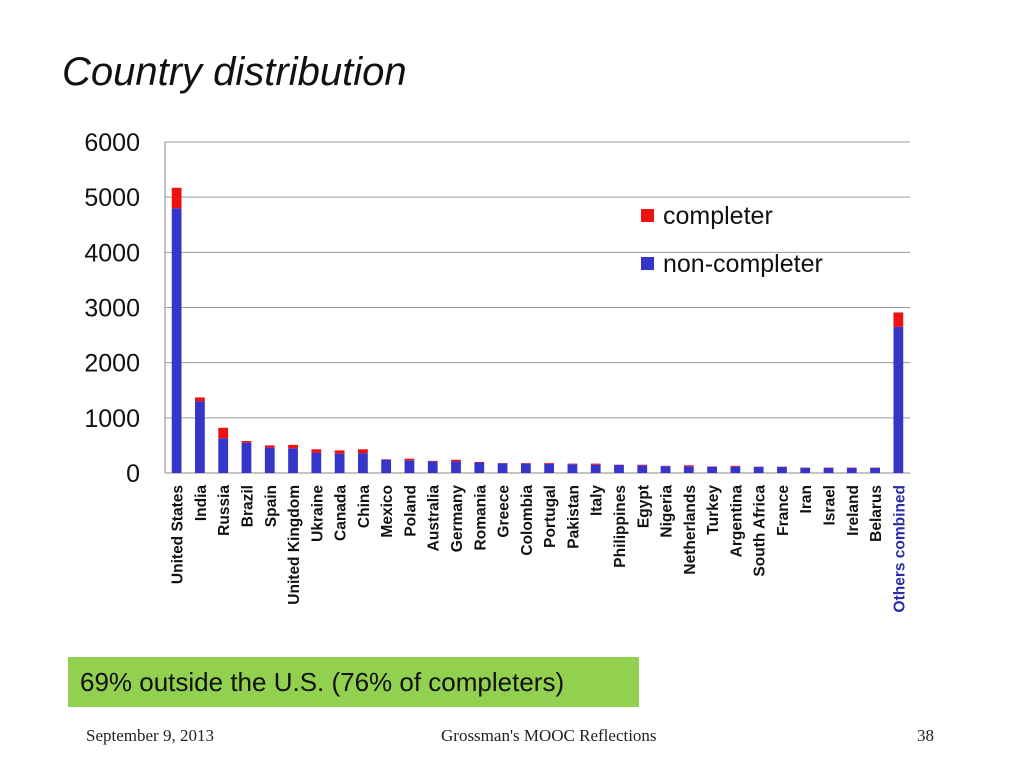  What do you see at coordinates (234, 72) in the screenshot?
I see `slide-title: Country distribution` at bounding box center [234, 72].